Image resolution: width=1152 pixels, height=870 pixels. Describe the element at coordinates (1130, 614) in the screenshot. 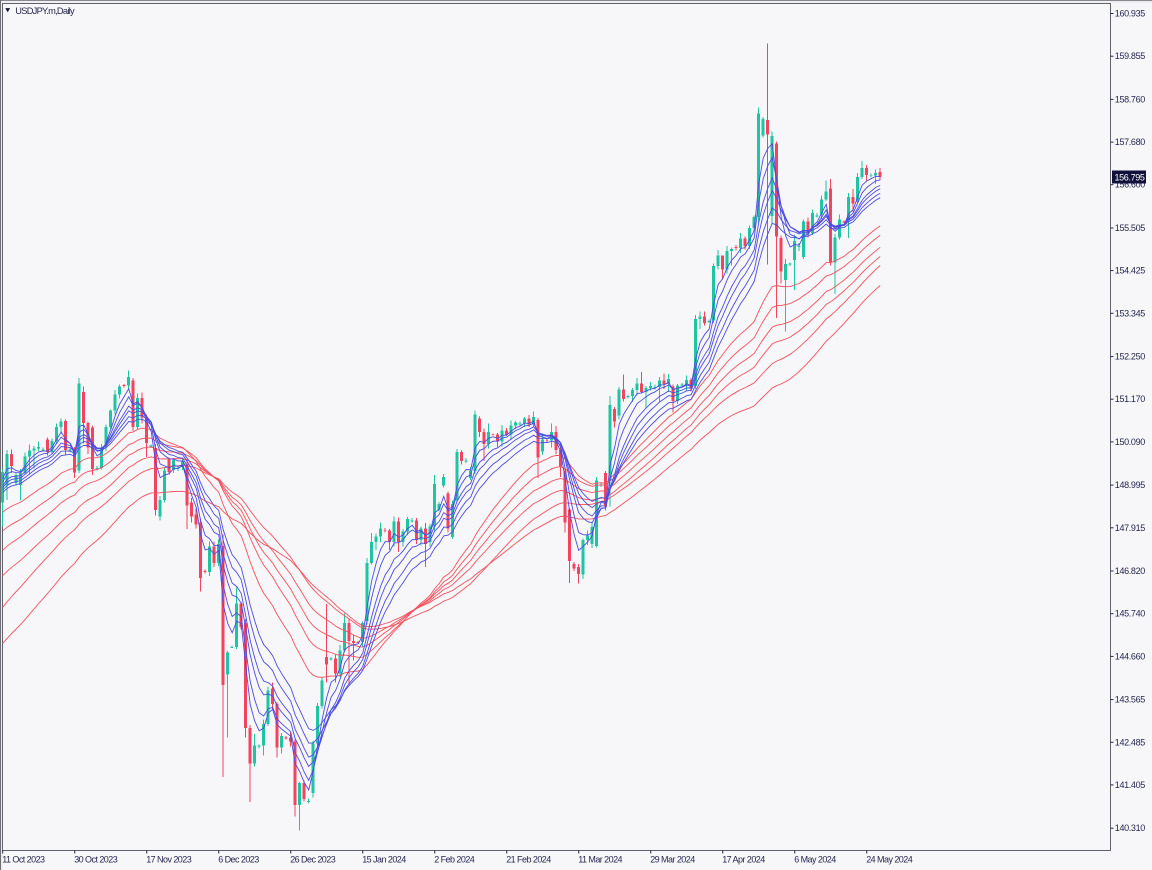

I see `svg-text: 145.740` at that location.